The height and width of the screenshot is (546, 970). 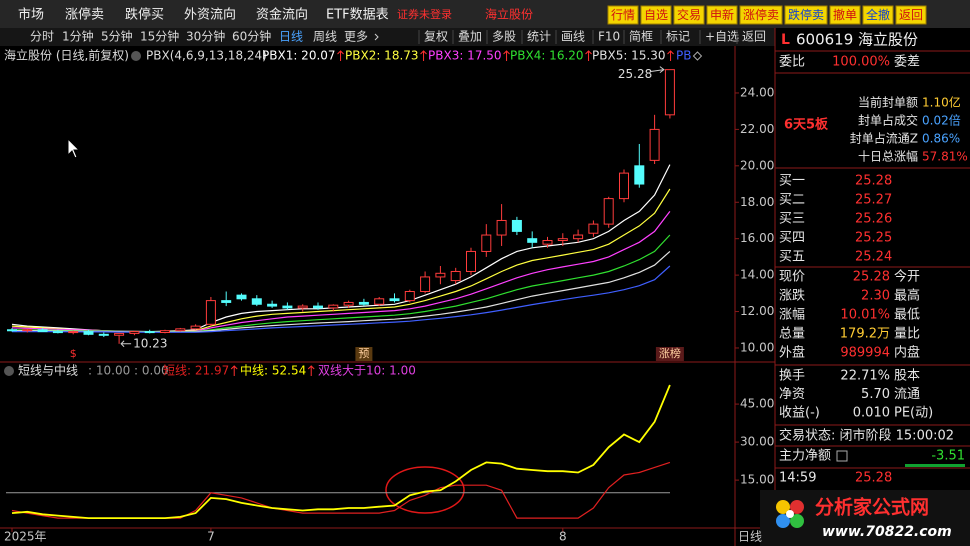 What do you see at coordinates (678, 37) in the screenshot?
I see `tool-button: 标记` at bounding box center [678, 37].